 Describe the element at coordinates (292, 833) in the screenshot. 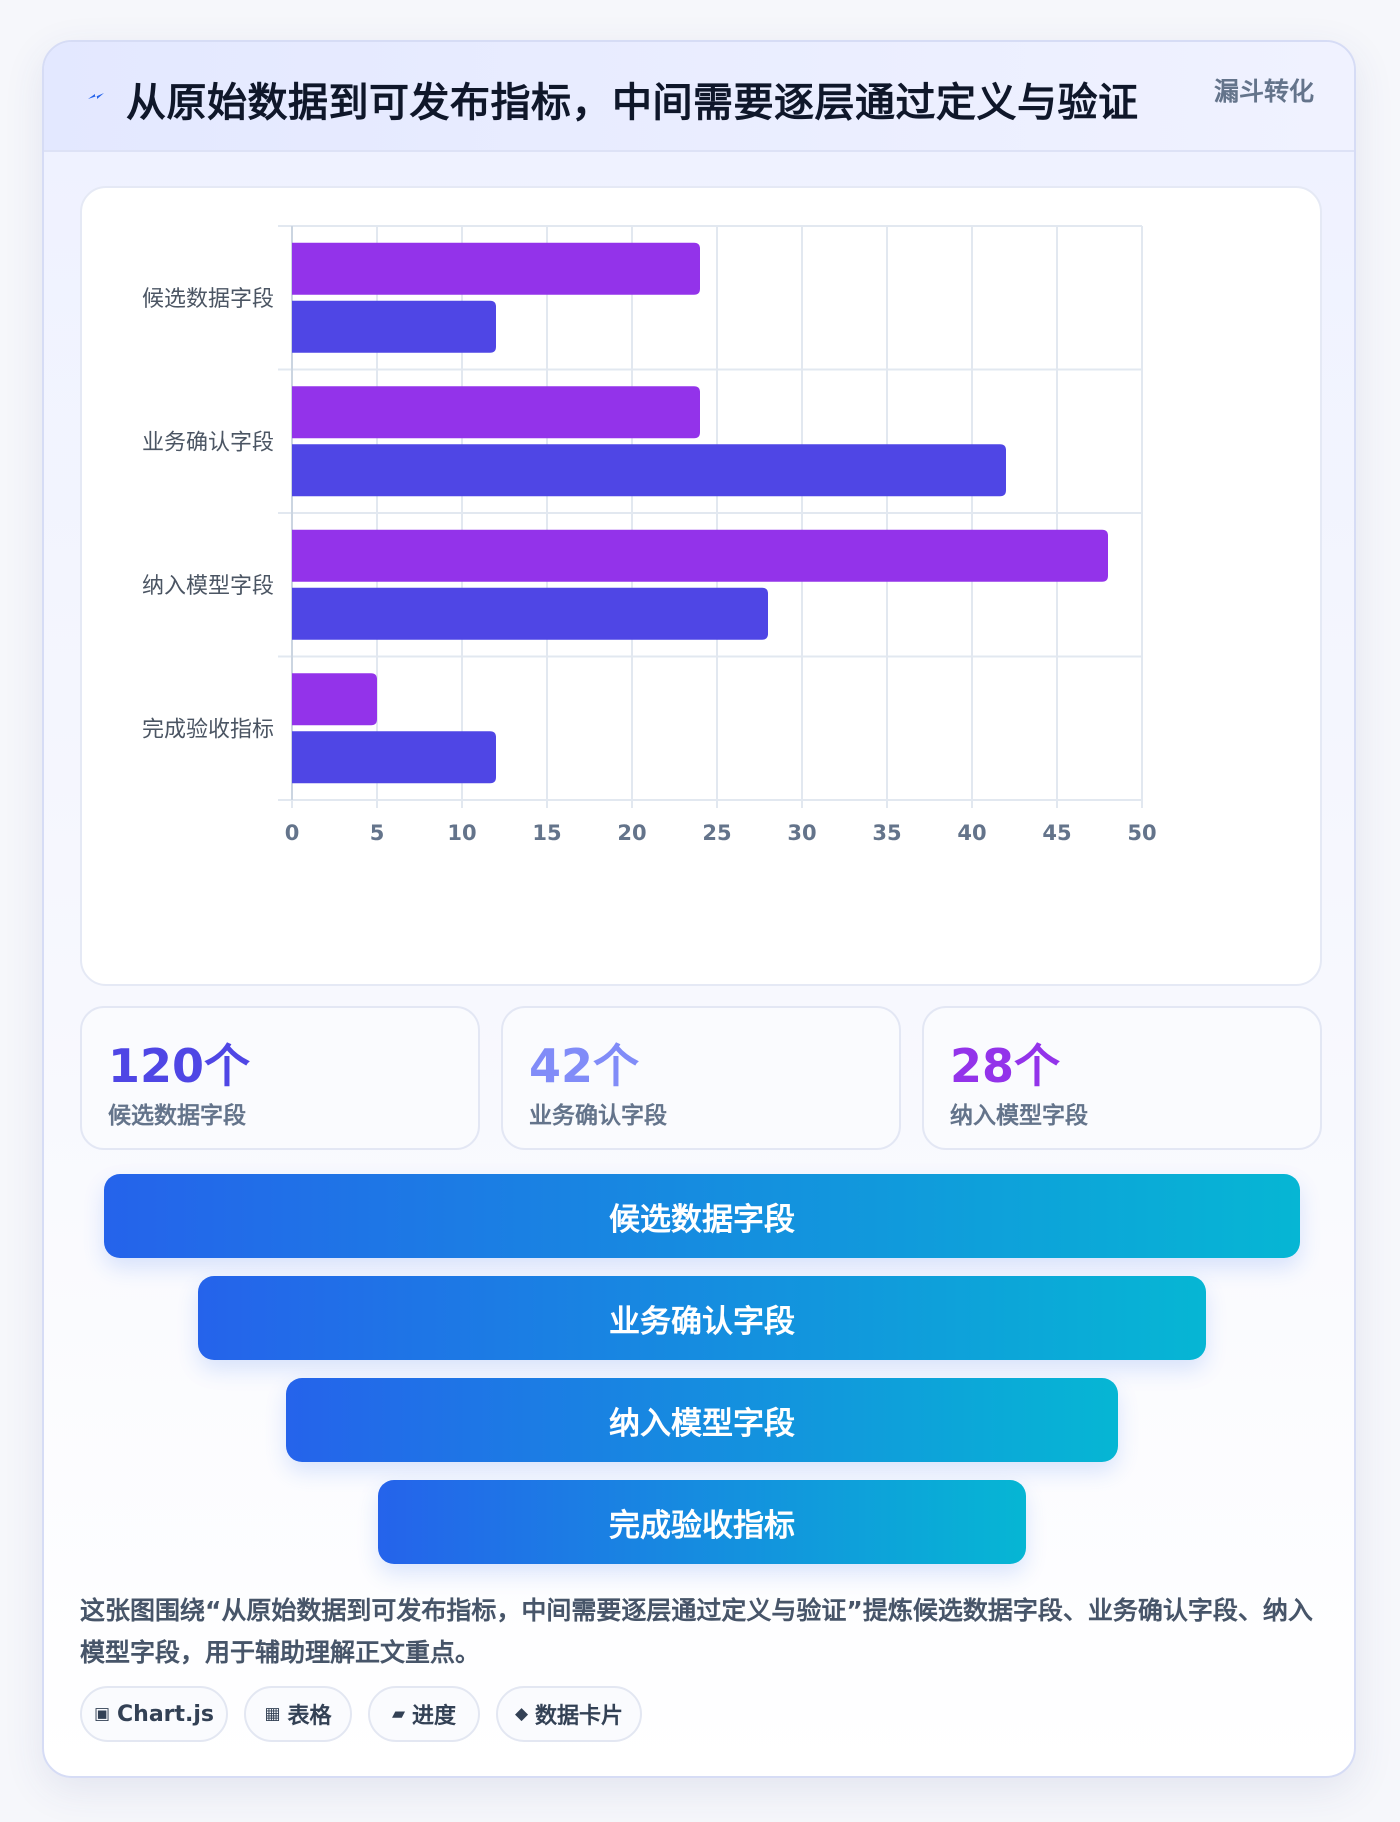

I see `x-tick-label: 0` at that location.